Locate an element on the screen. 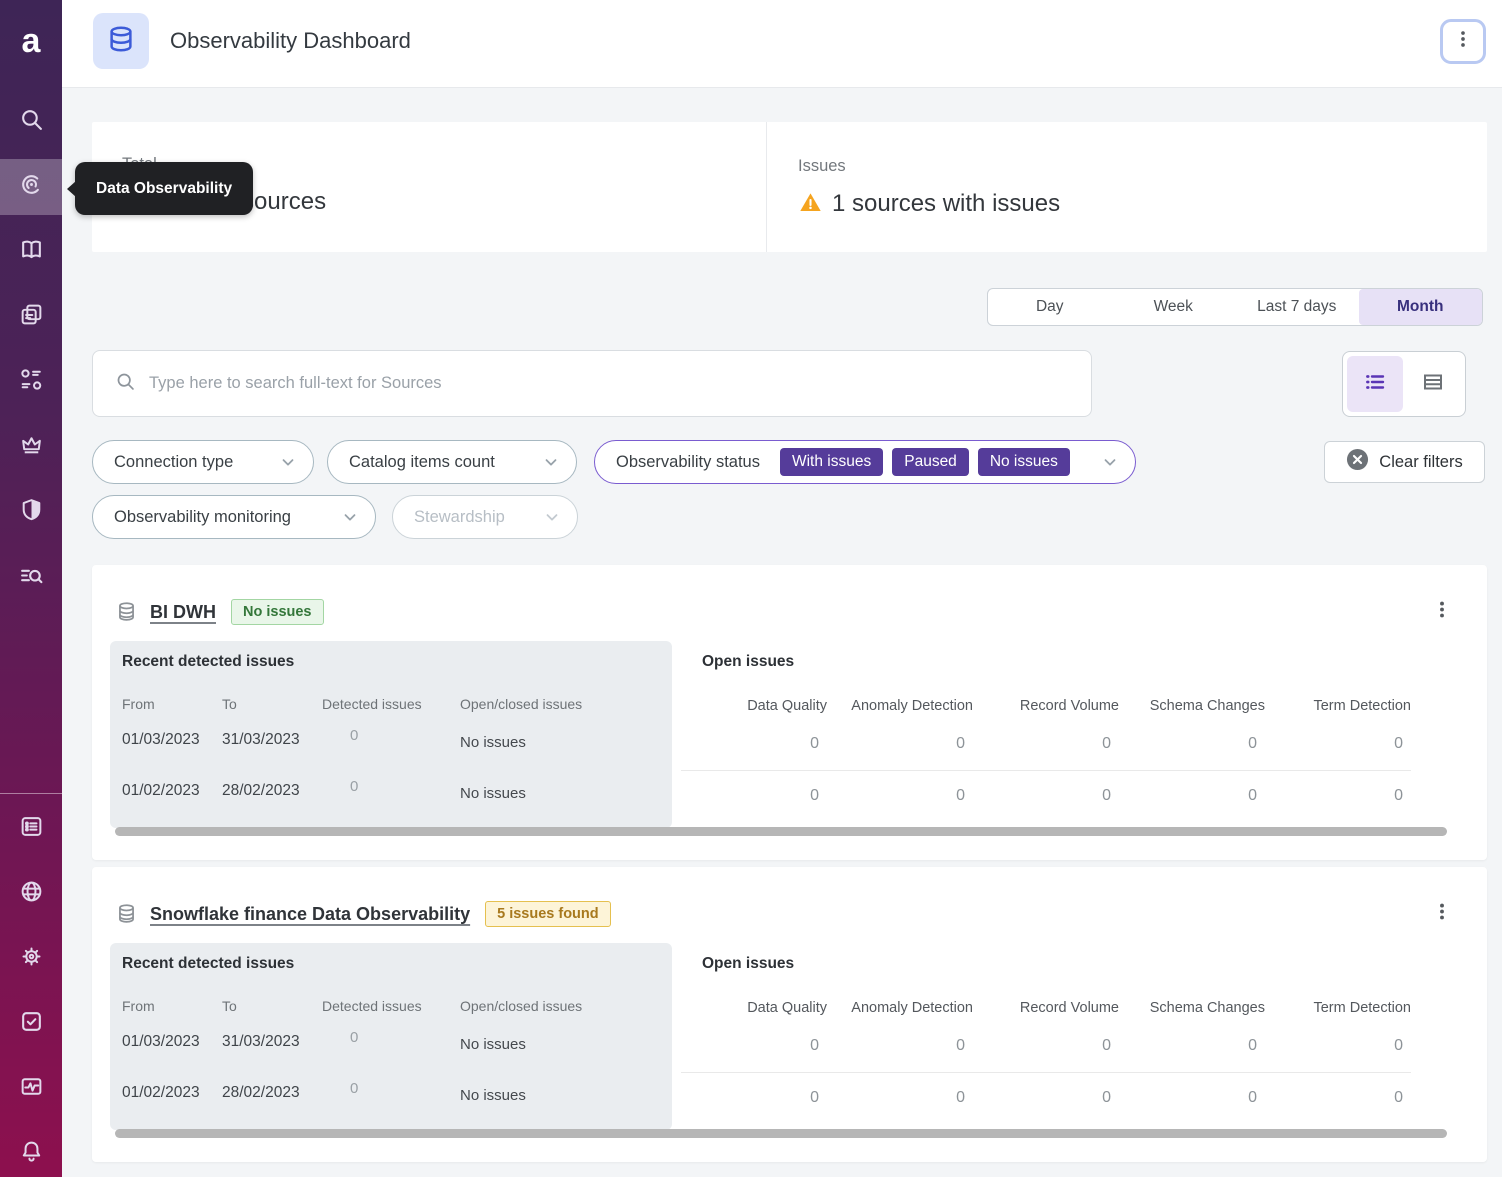 The height and width of the screenshot is (1177, 1502). sidebar-item-data-observability is located at coordinates (31, 187).